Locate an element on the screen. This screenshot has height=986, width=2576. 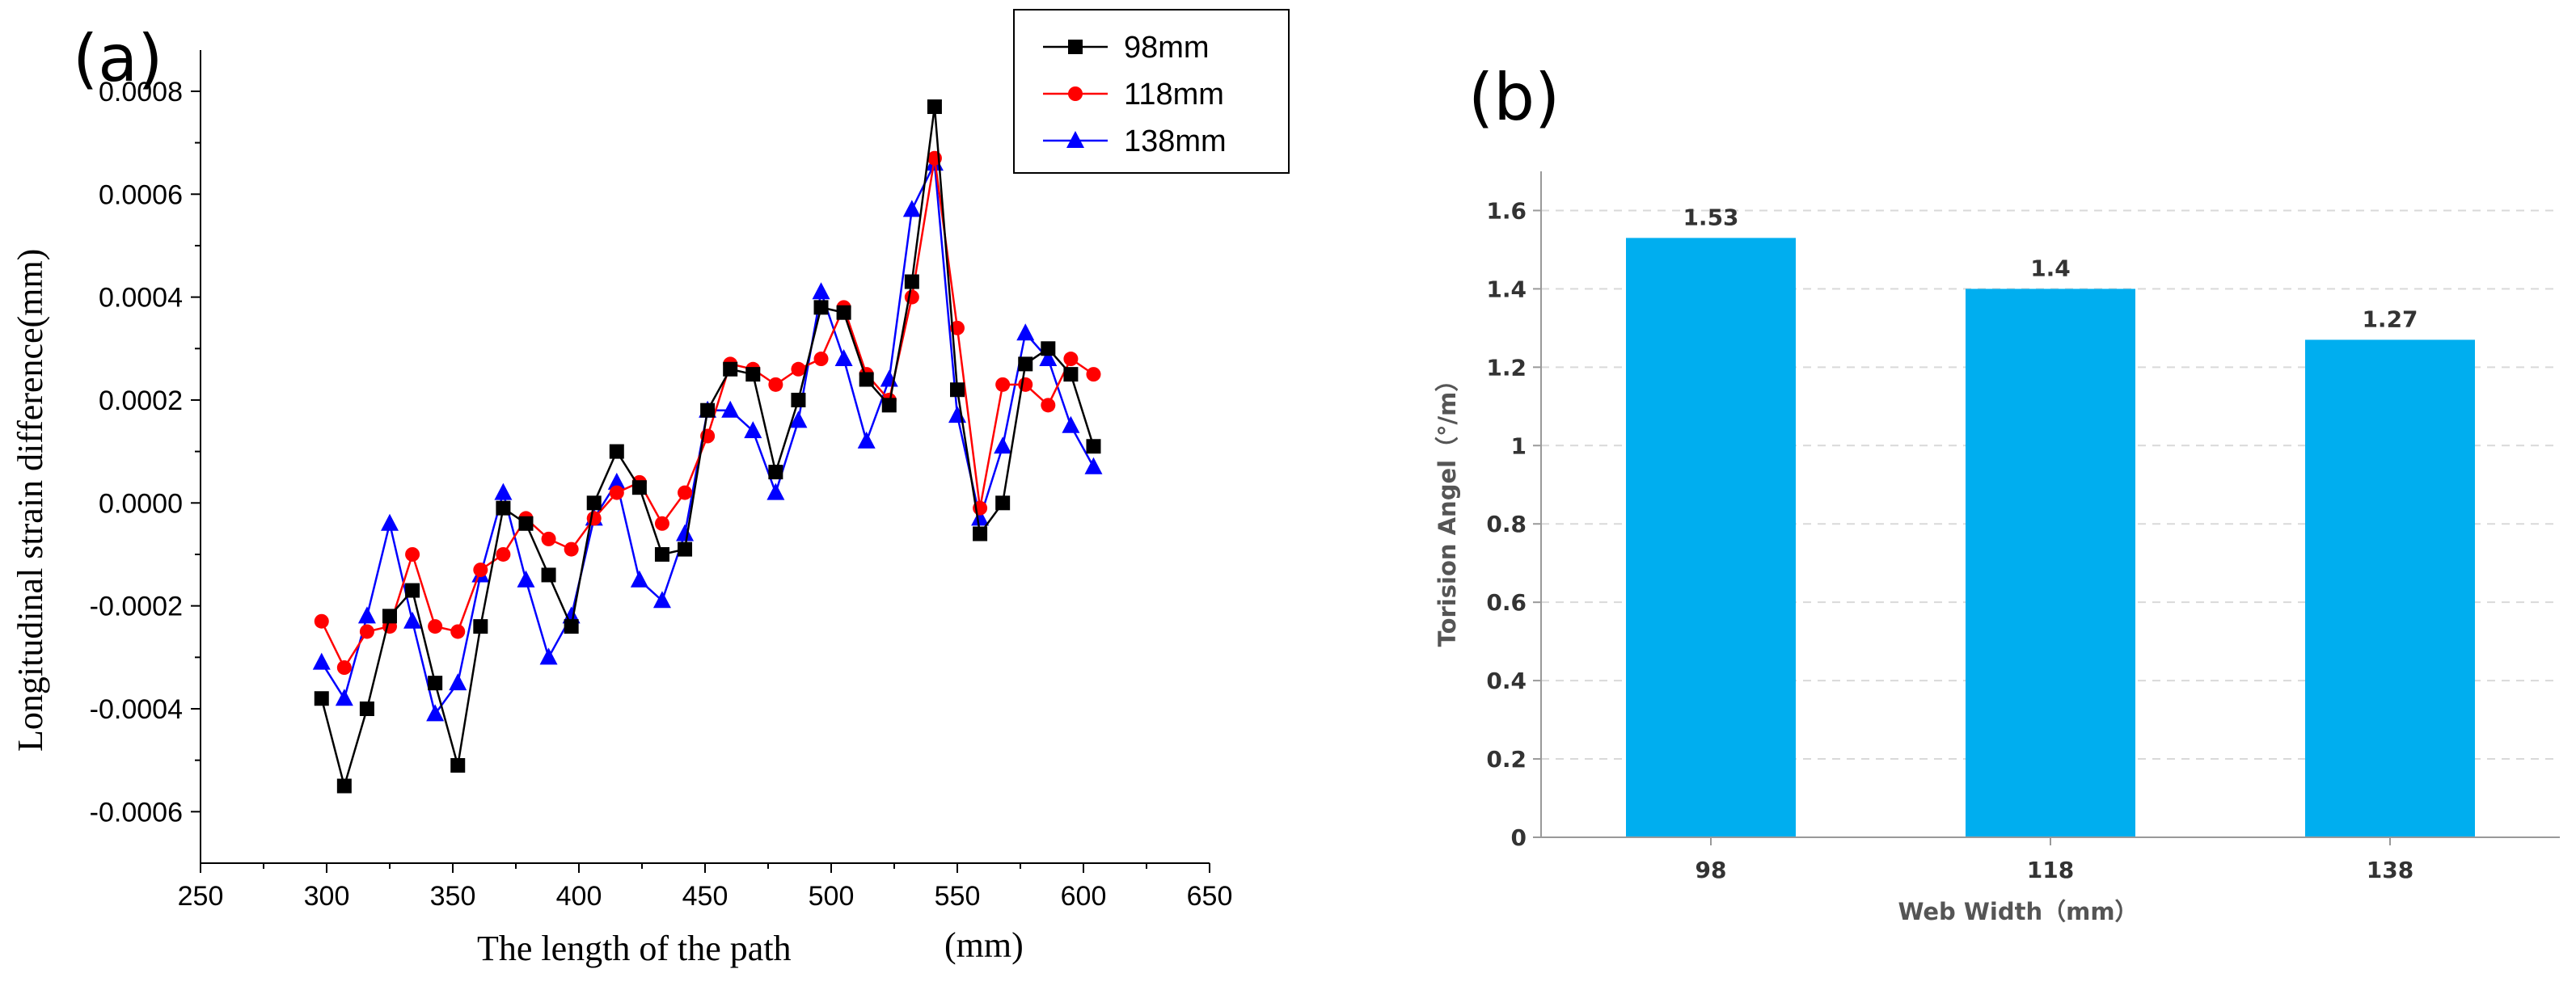
bar-data-label: 1.27 is located at coordinates (2390, 318).